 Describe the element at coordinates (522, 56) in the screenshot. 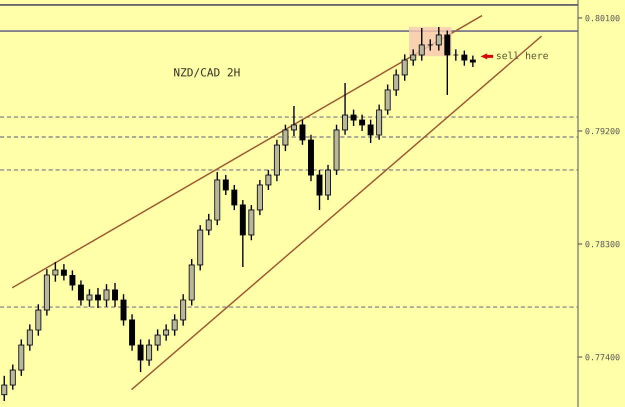

I see `annotation: sell here` at that location.